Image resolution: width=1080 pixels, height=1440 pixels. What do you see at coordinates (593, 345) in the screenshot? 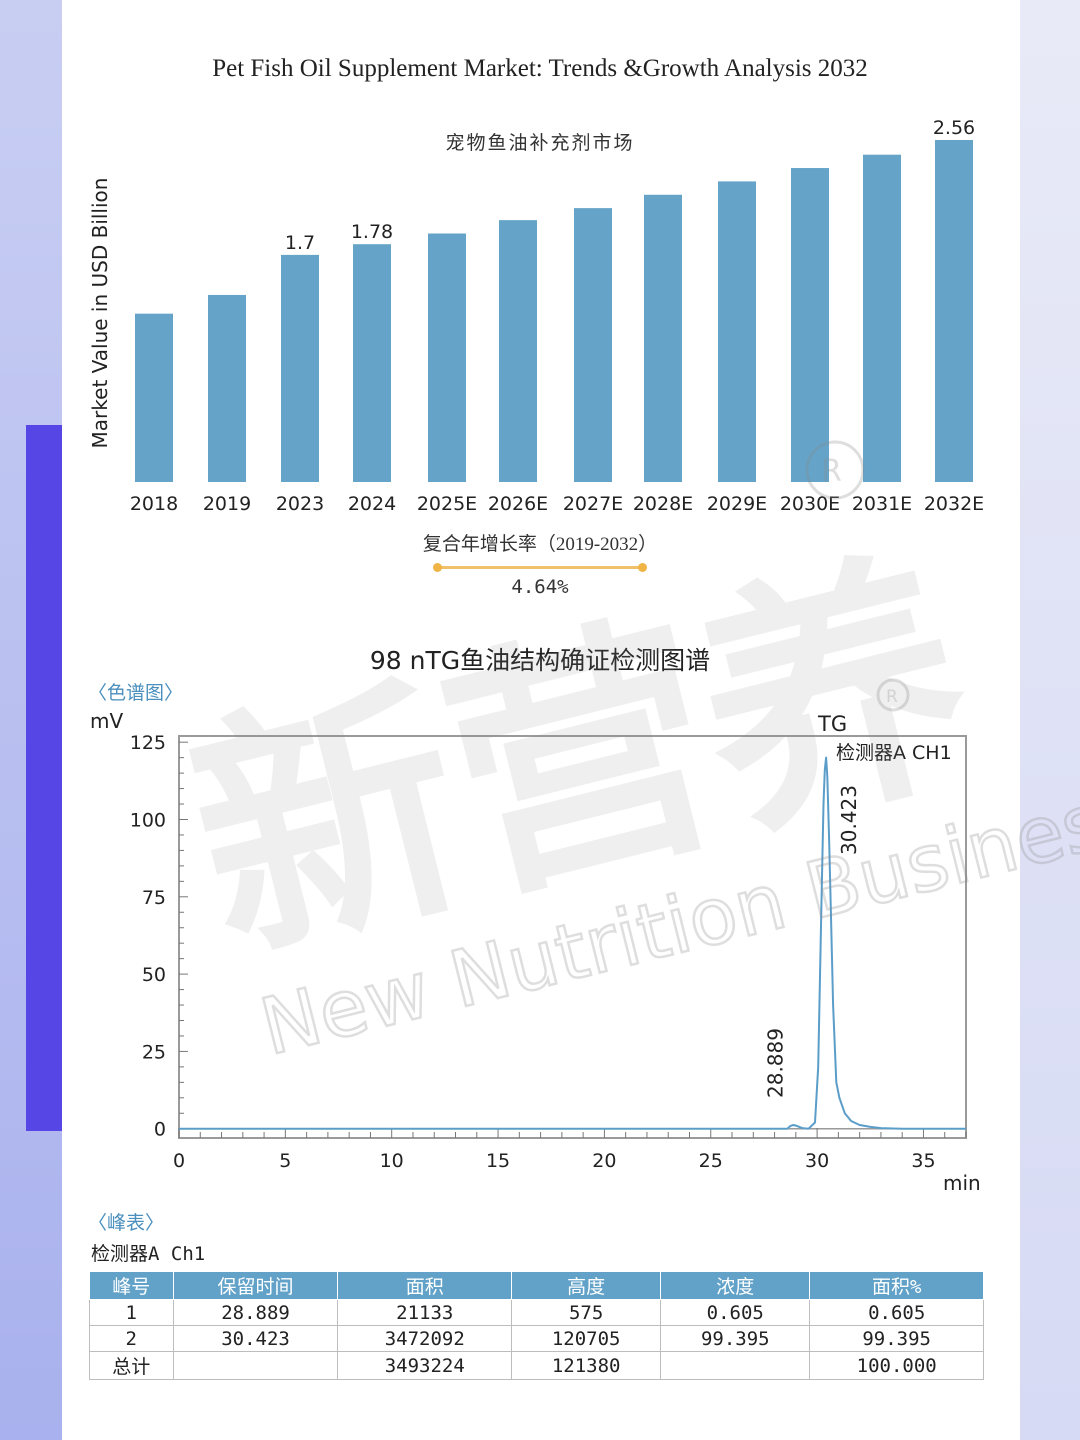
I see `bar-2027E` at bounding box center [593, 345].